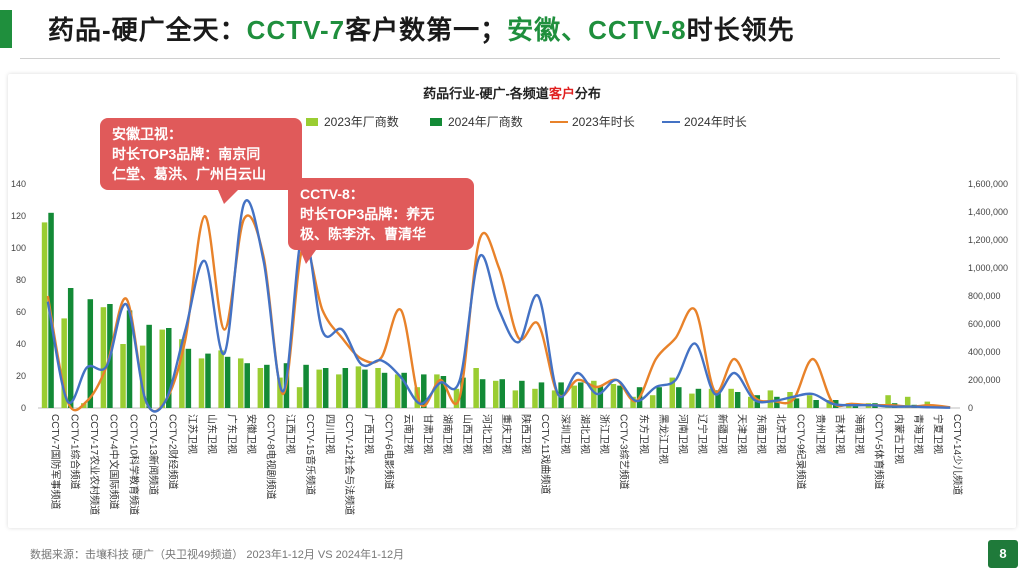 The height and width of the screenshot is (576, 1024). What do you see at coordinates (1003, 554) in the screenshot?
I see `page-number-badge: 8` at bounding box center [1003, 554].